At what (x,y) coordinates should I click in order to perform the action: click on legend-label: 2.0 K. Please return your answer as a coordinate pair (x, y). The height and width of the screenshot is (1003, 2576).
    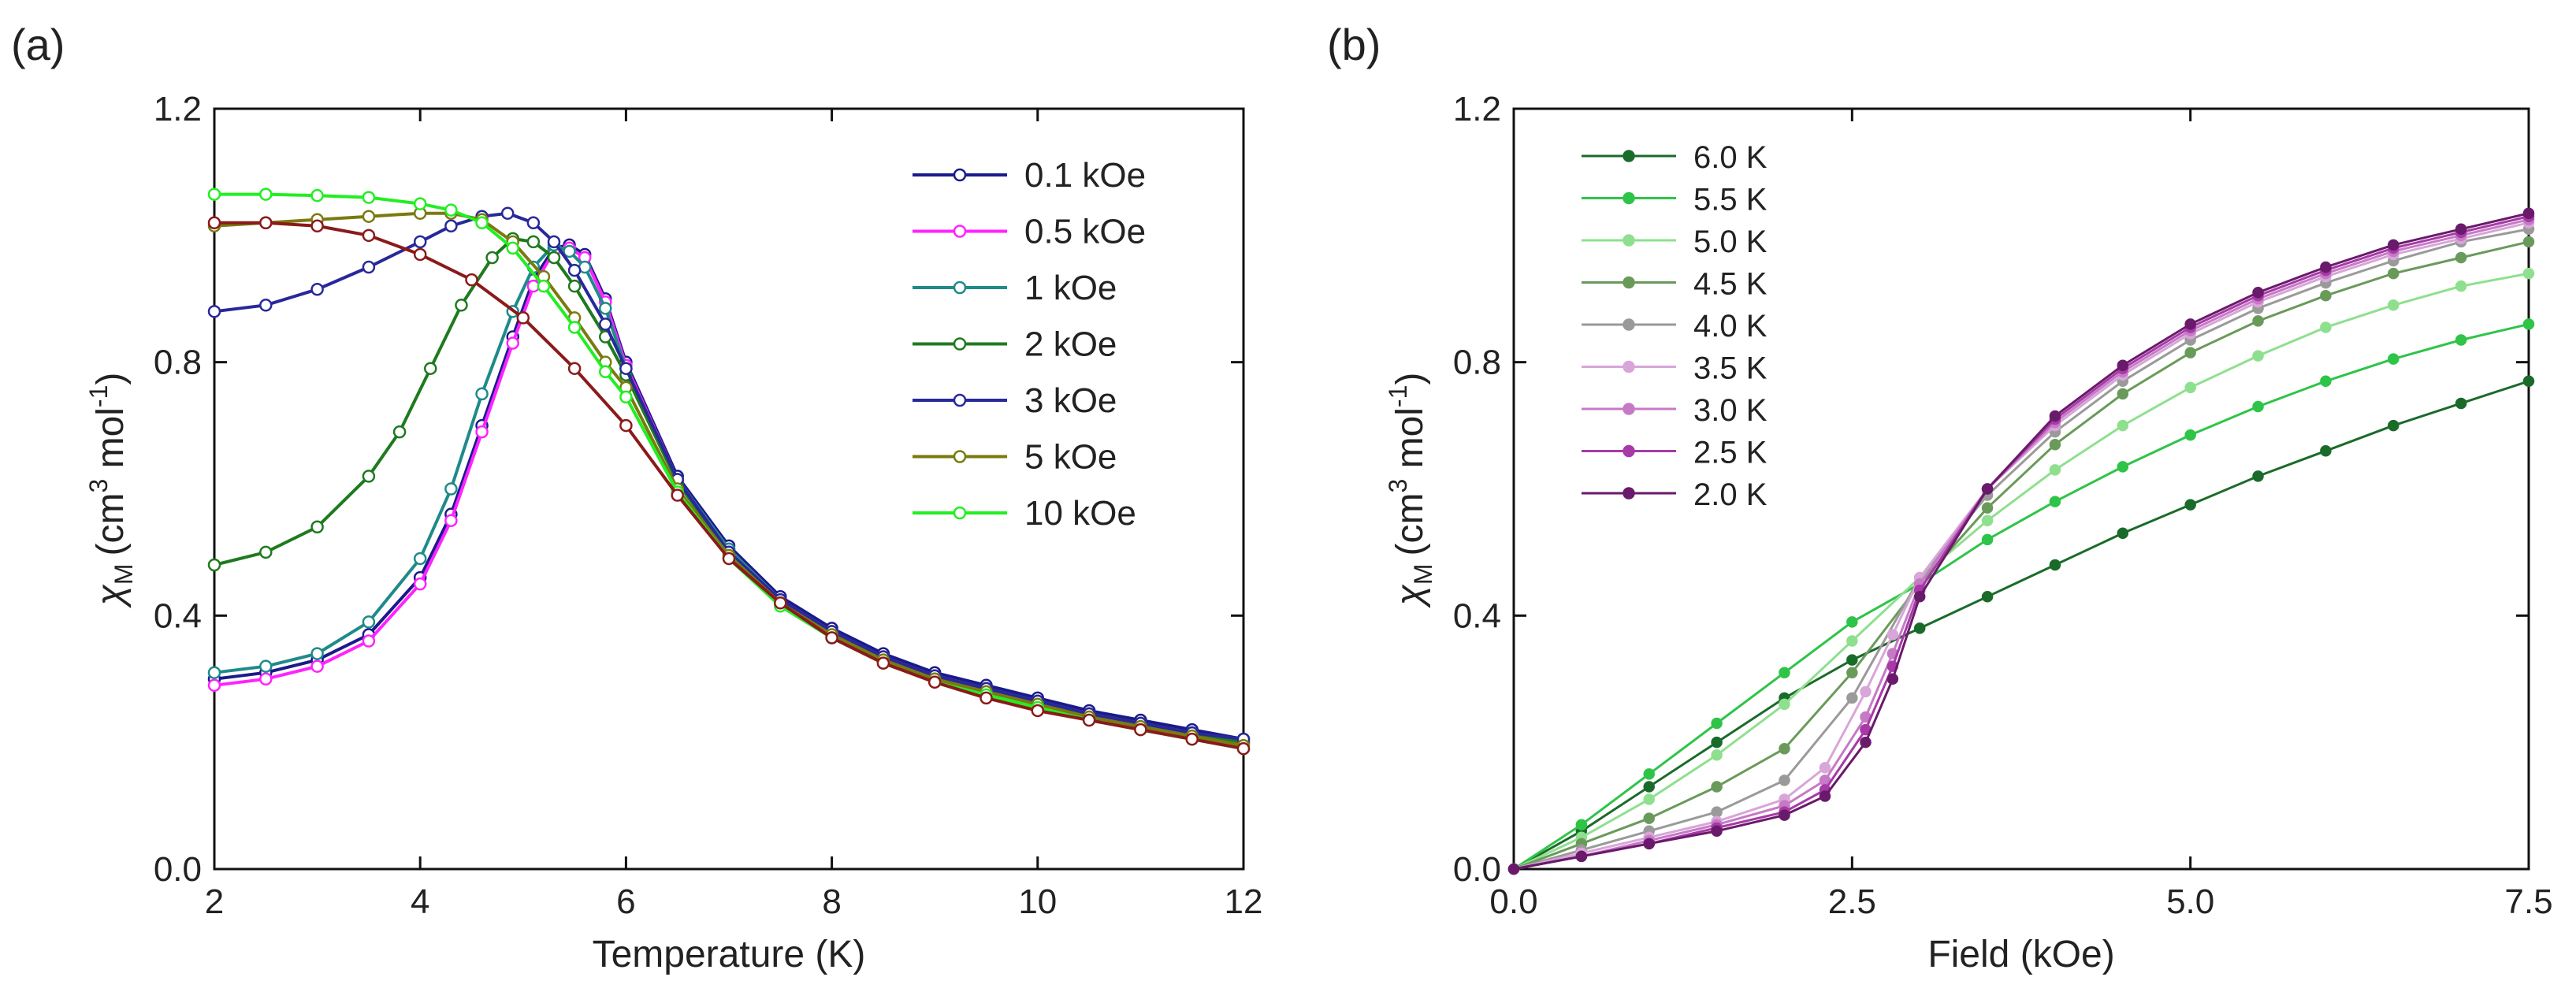
    Looking at the image, I should click on (1730, 494).